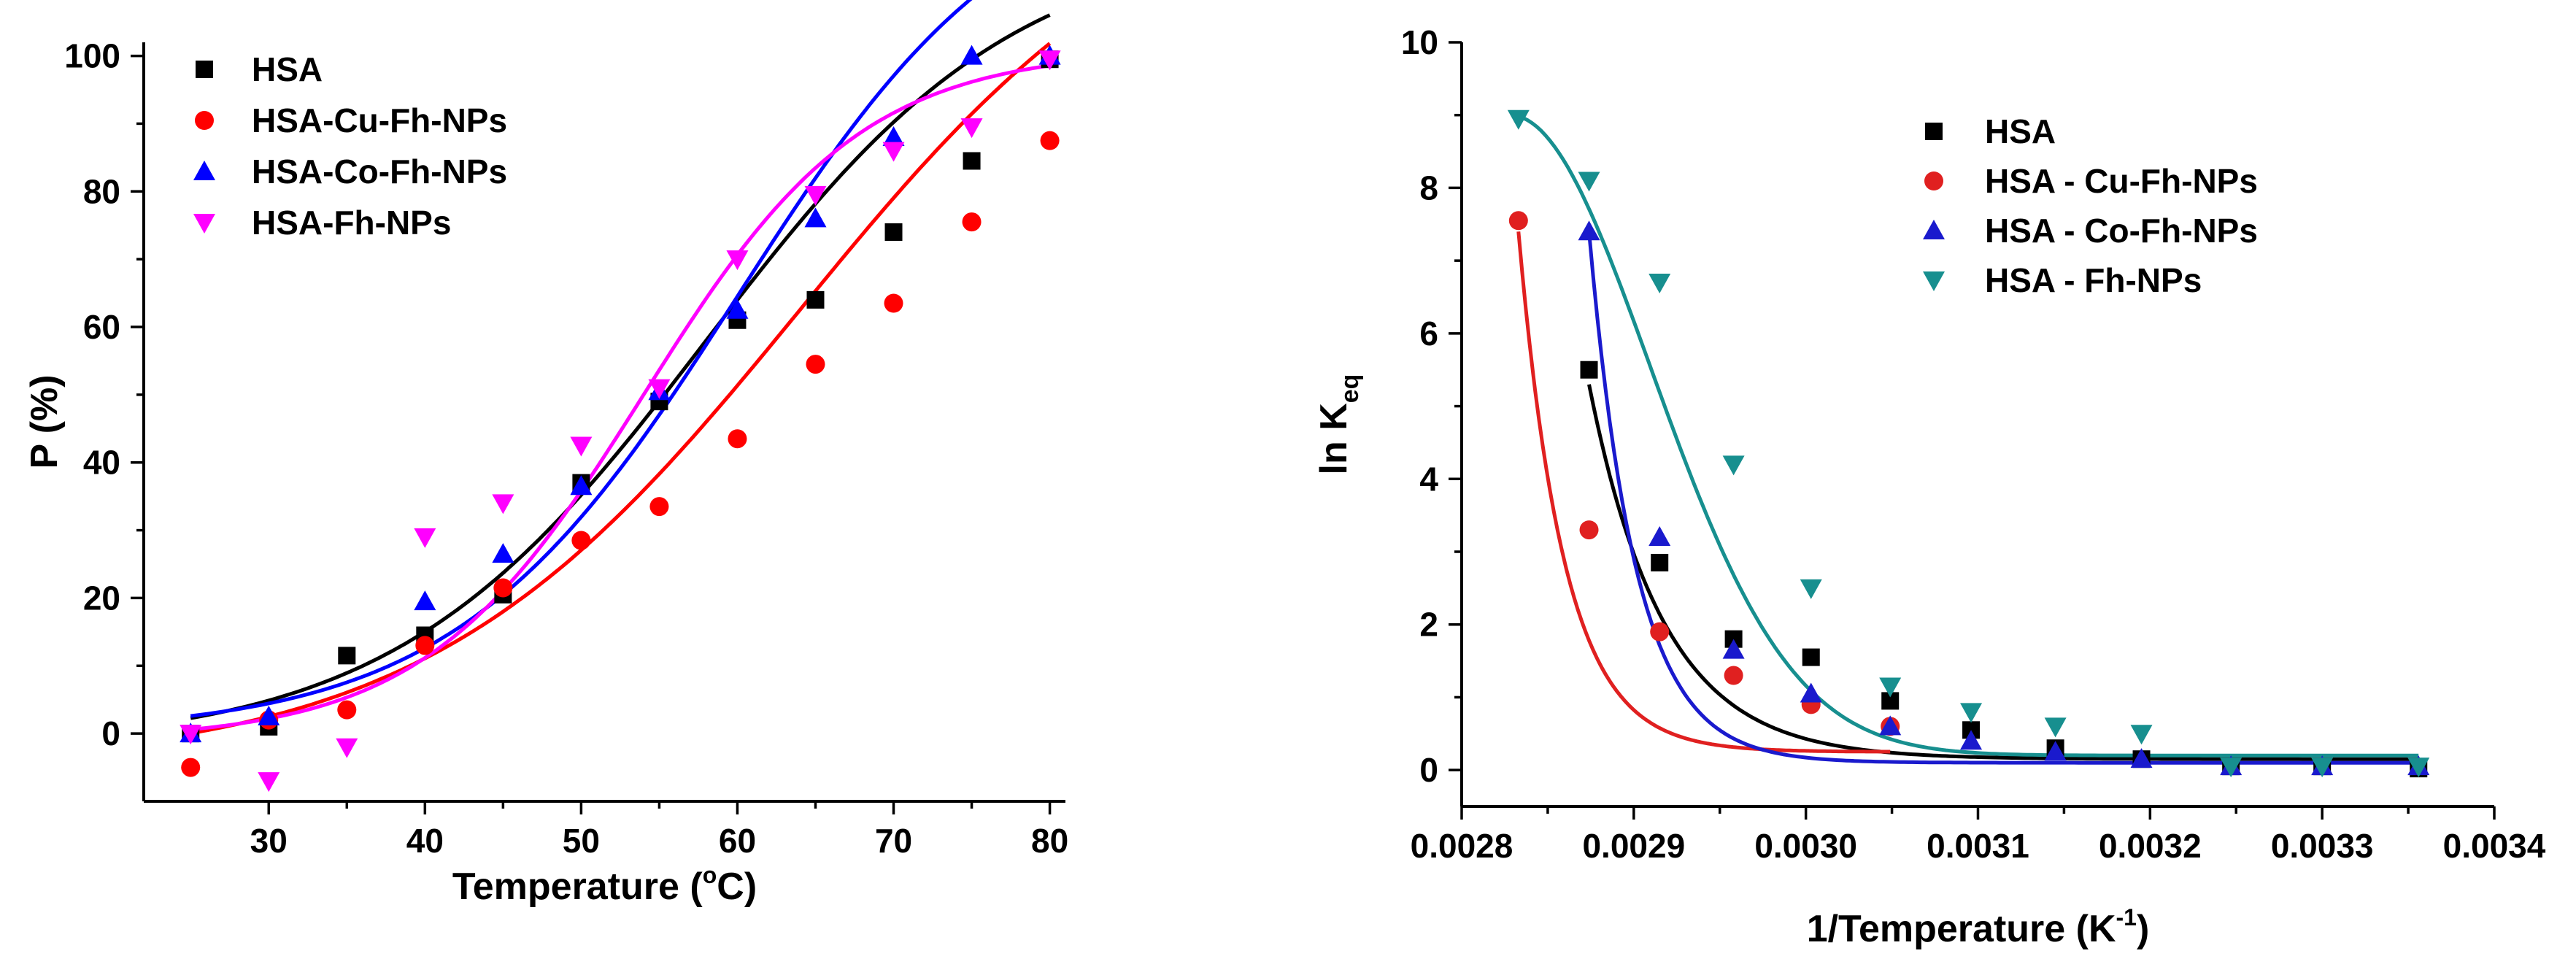  I want to click on fit-curve, so click(2003, 572).